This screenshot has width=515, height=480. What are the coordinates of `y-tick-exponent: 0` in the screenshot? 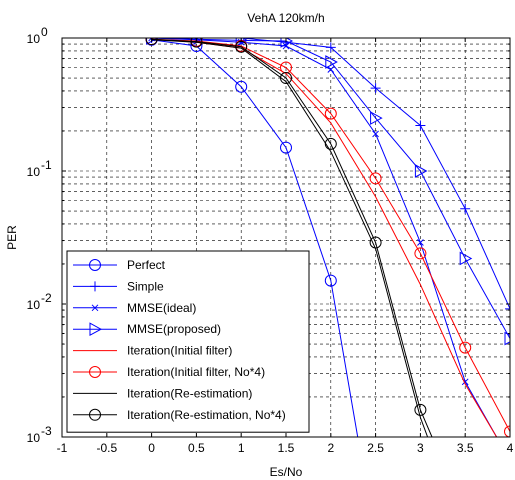 It's located at (44, 32).